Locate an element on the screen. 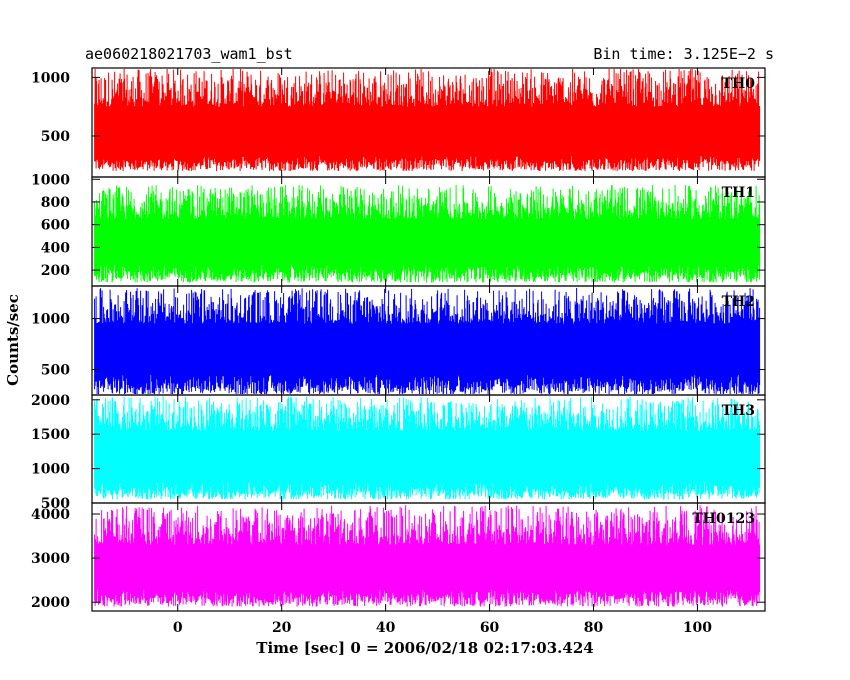  y-axis-label: Counts/sec is located at coordinates (13, 340).